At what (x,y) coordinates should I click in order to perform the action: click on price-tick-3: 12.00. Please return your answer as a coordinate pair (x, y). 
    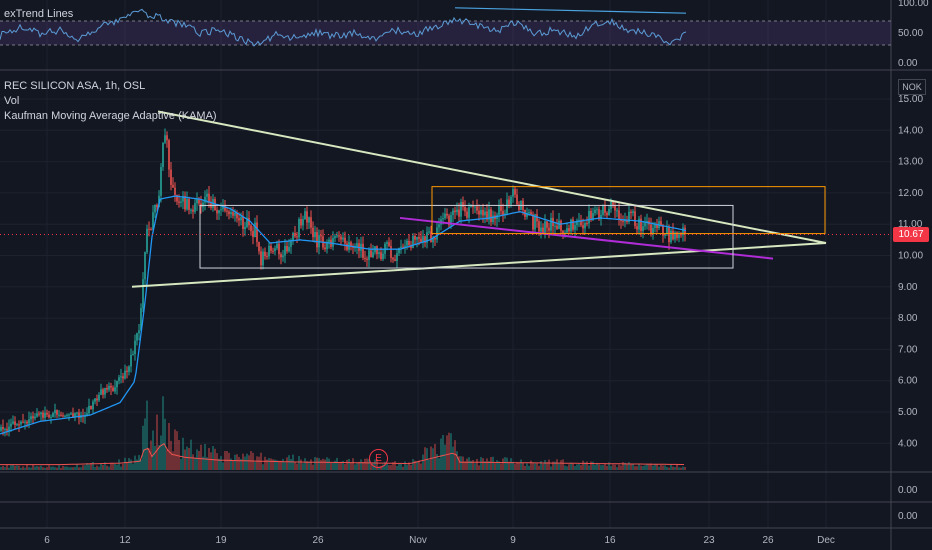
    Looking at the image, I should click on (910, 193).